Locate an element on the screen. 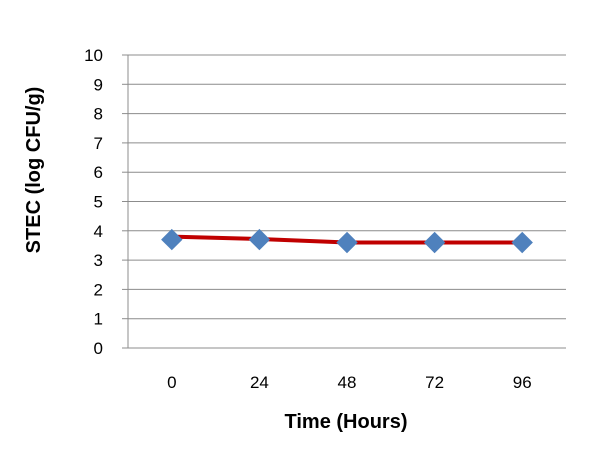 This screenshot has width=600, height=456. y-tick-label: 8 is located at coordinates (98, 114).